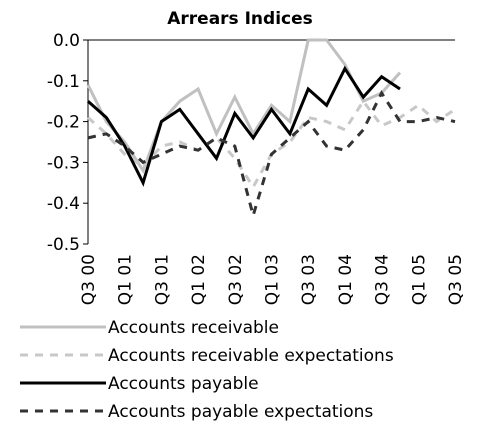 Image resolution: width=486 pixels, height=443 pixels. What do you see at coordinates (383, 279) in the screenshot?
I see `x-tick-label: Q3 04` at bounding box center [383, 279].